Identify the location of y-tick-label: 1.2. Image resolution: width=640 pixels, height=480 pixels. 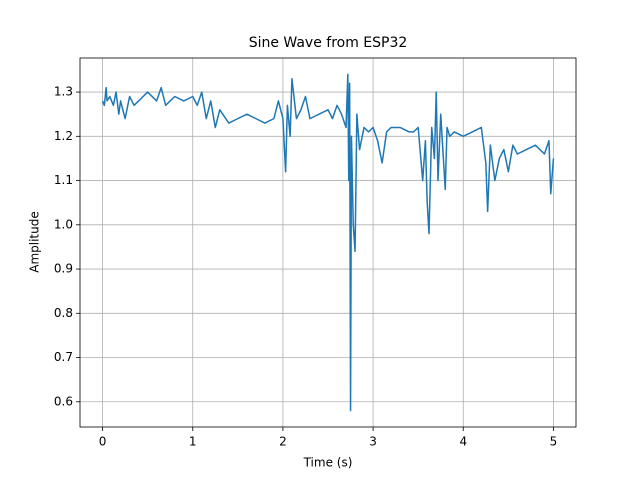
(63, 136).